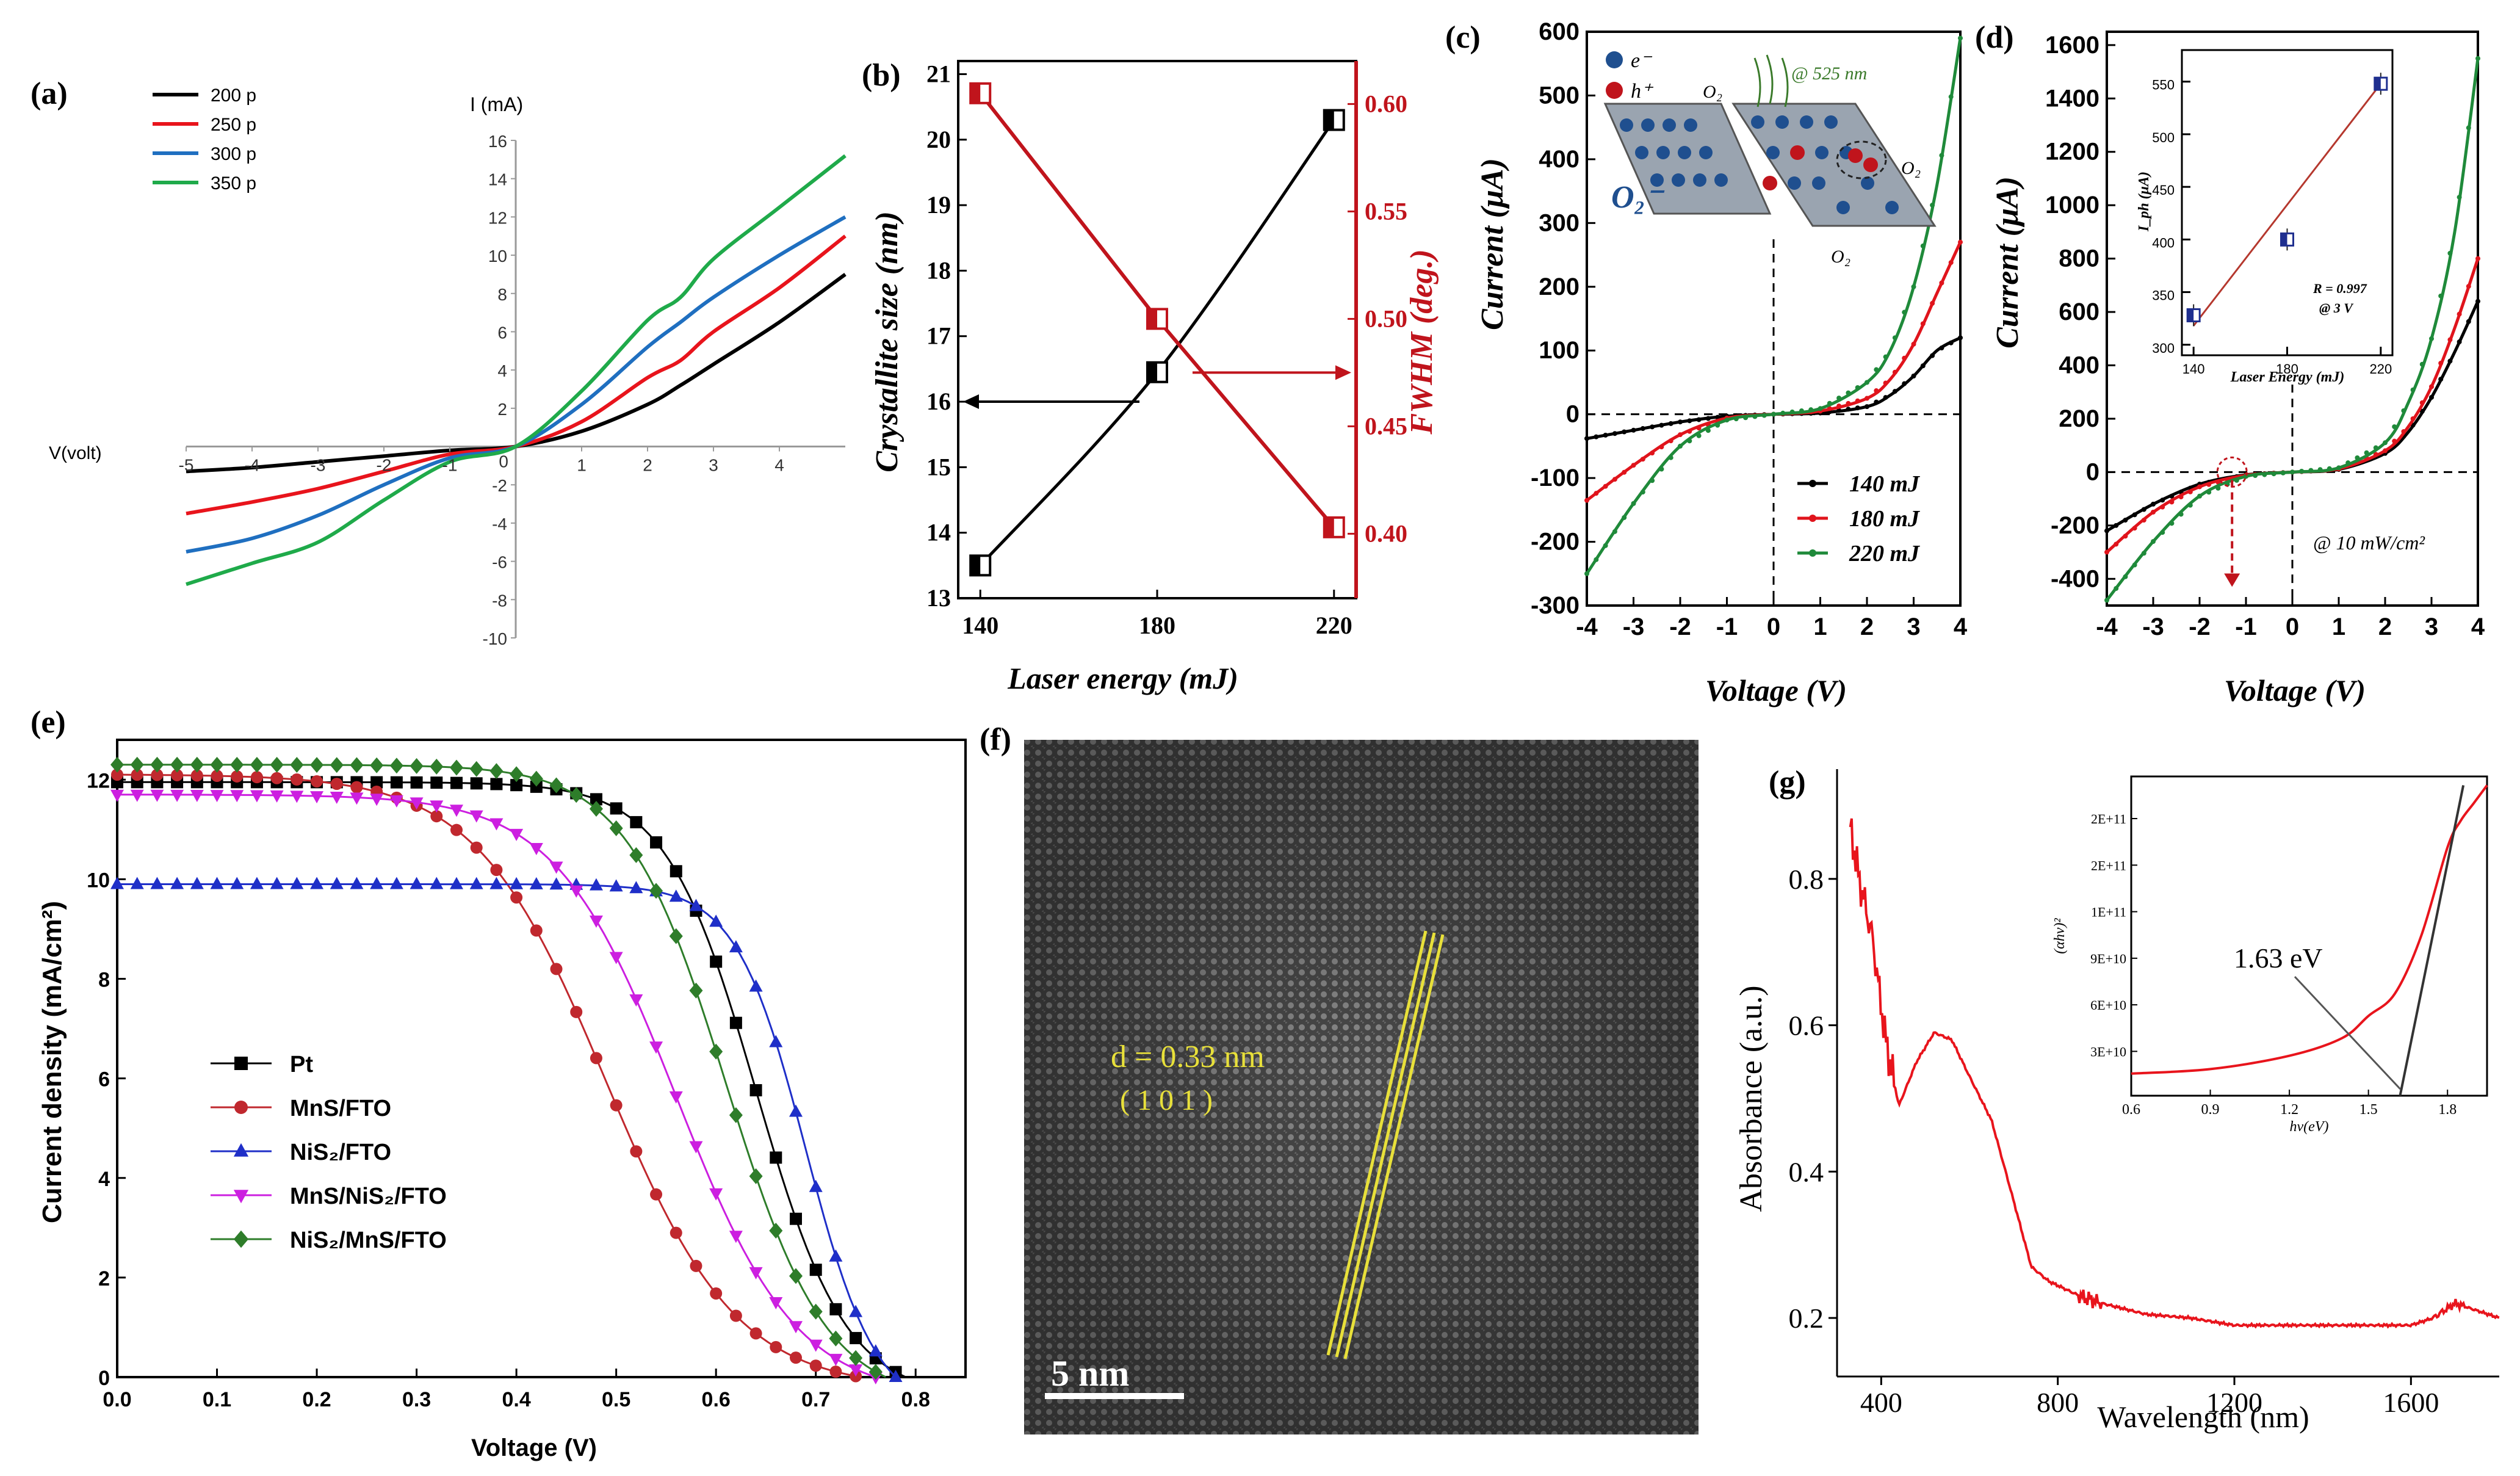 The width and height of the screenshot is (2520, 1476). I want to click on x-tick-label: 4, so click(779, 465).